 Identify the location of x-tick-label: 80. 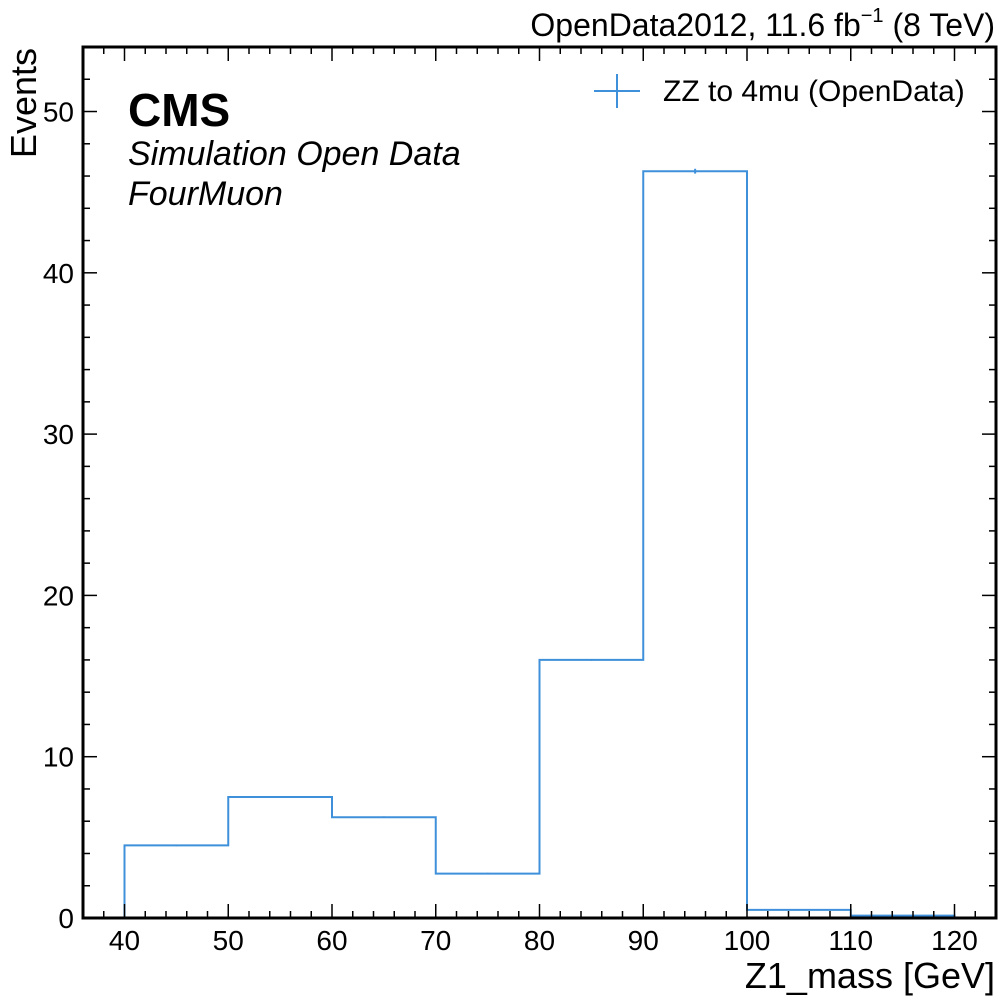
(539, 940).